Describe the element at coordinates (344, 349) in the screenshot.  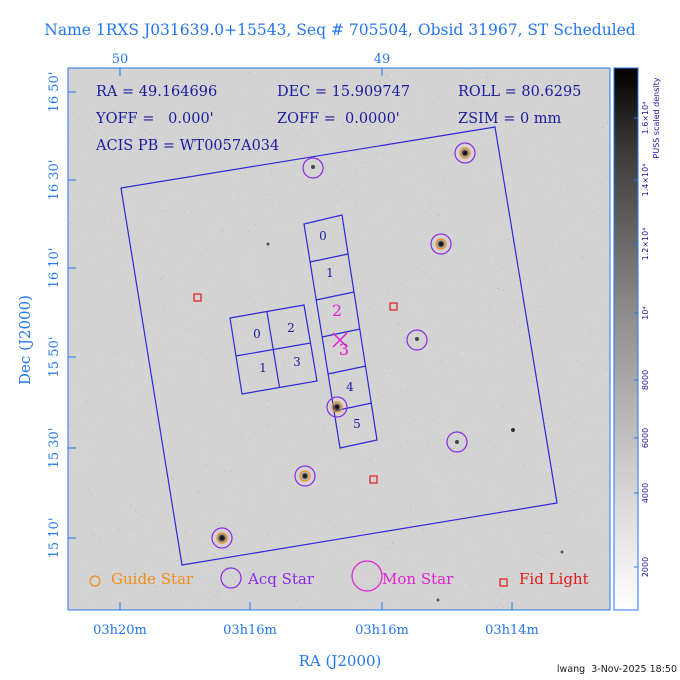
I see `acis-s-chip-label: 3` at that location.